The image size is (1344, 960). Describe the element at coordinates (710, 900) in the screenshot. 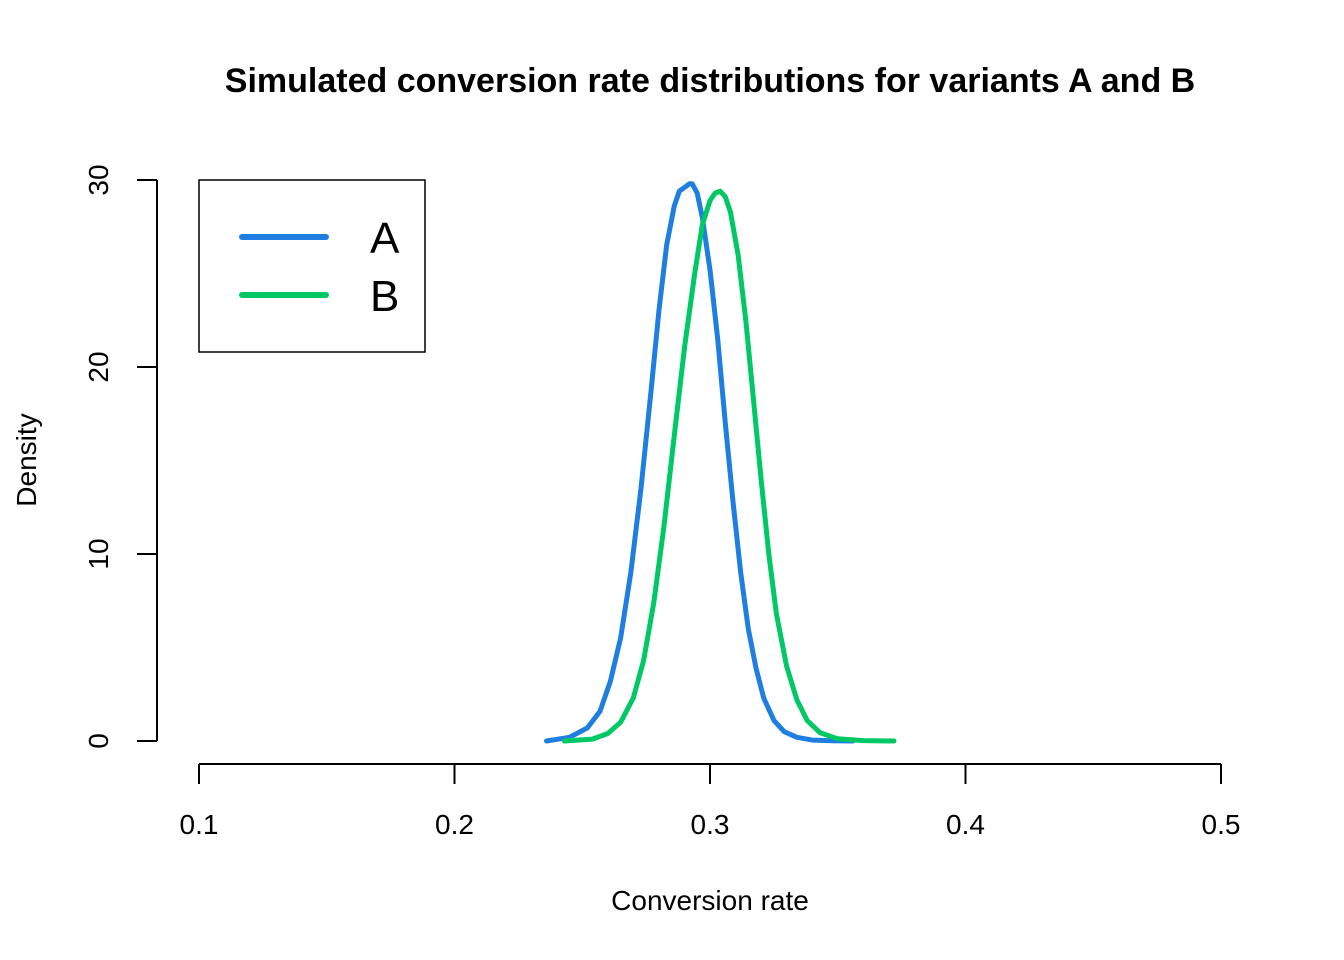

I see `x-axis-label: Conversion rate` at that location.